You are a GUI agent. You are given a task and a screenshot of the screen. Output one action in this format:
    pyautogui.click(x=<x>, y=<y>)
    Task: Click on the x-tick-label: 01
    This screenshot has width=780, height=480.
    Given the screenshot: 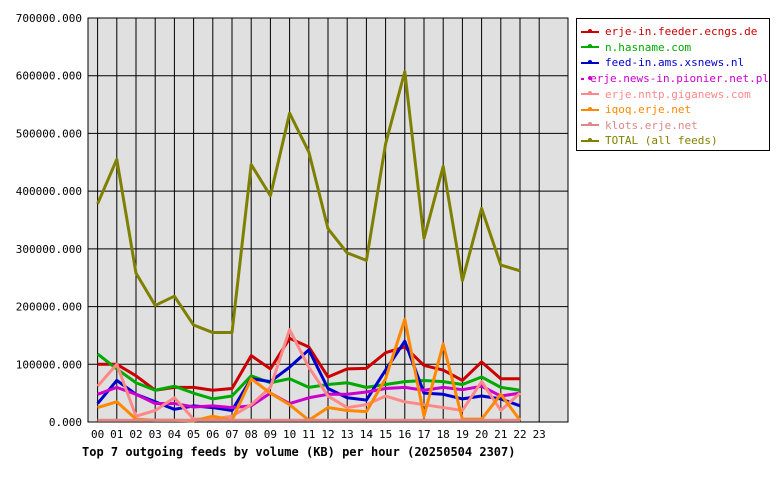 What is the action you would take?
    pyautogui.click(x=116, y=434)
    